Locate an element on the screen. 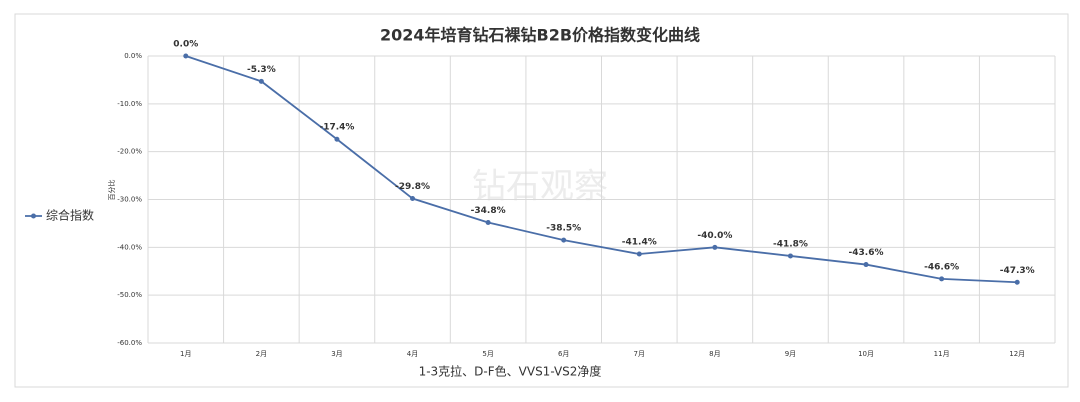 This screenshot has width=1080, height=402. y-tick-label: -60.0% is located at coordinates (129, 343).